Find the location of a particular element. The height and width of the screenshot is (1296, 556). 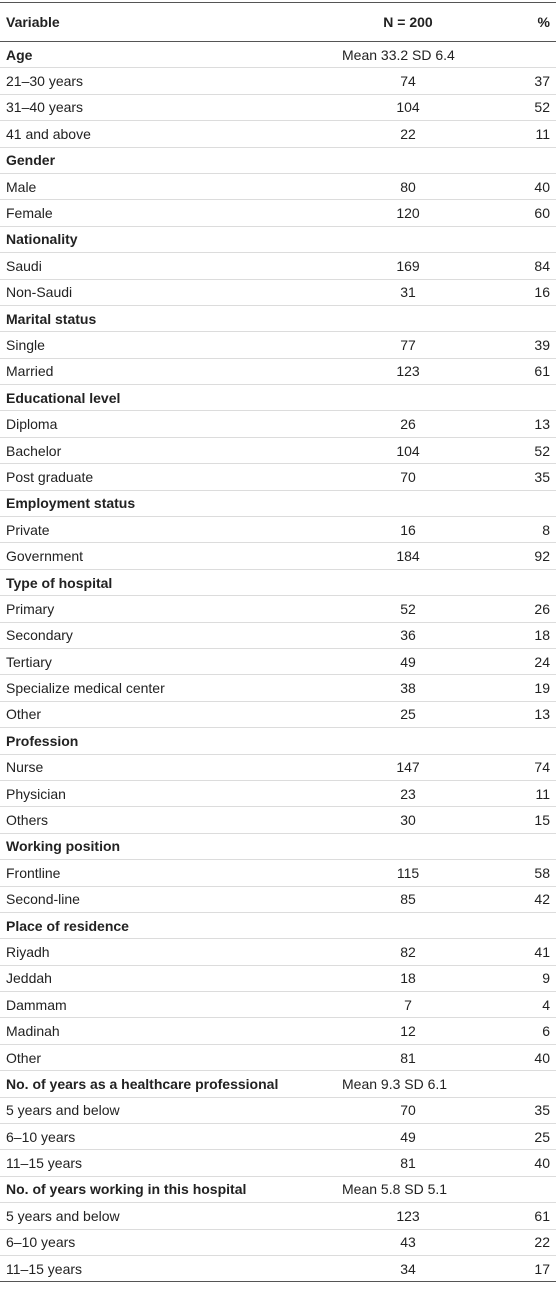

data-row: Single 77 39 is located at coordinates (278, 345).